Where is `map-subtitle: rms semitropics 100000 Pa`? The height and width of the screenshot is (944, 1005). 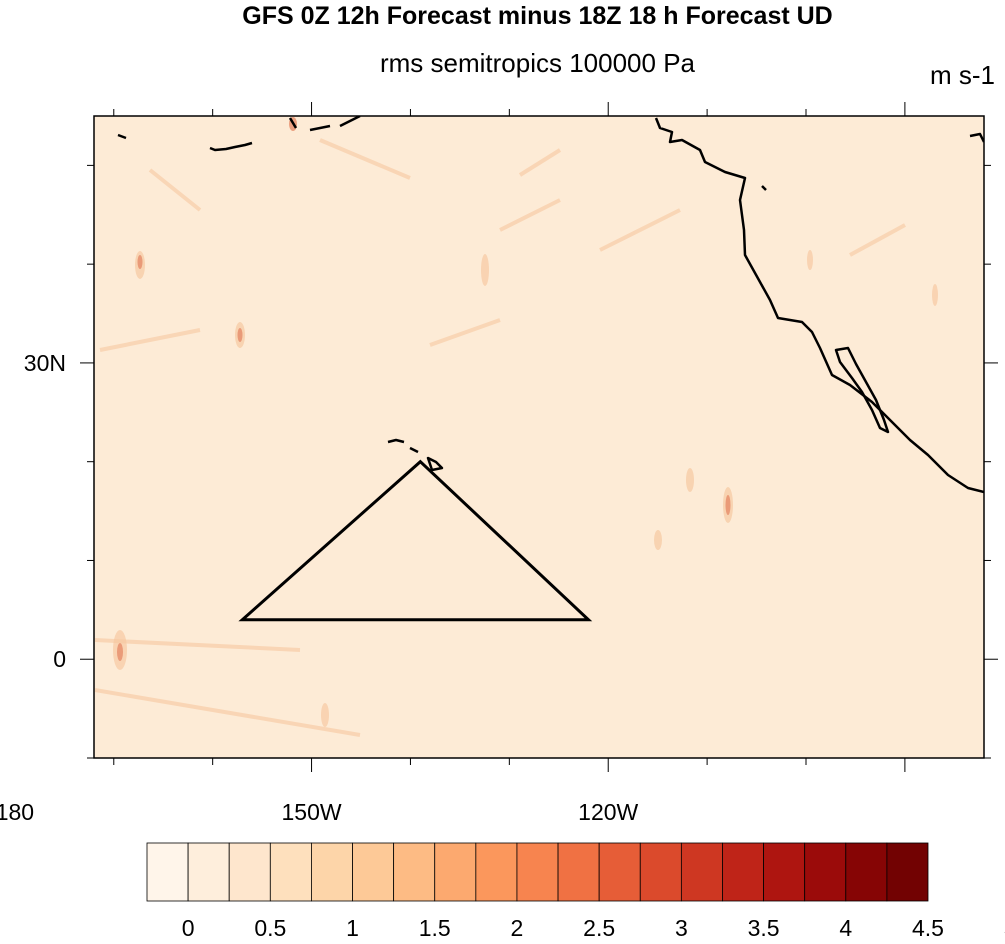 map-subtitle: rms semitropics 100000 Pa is located at coordinates (537, 63).